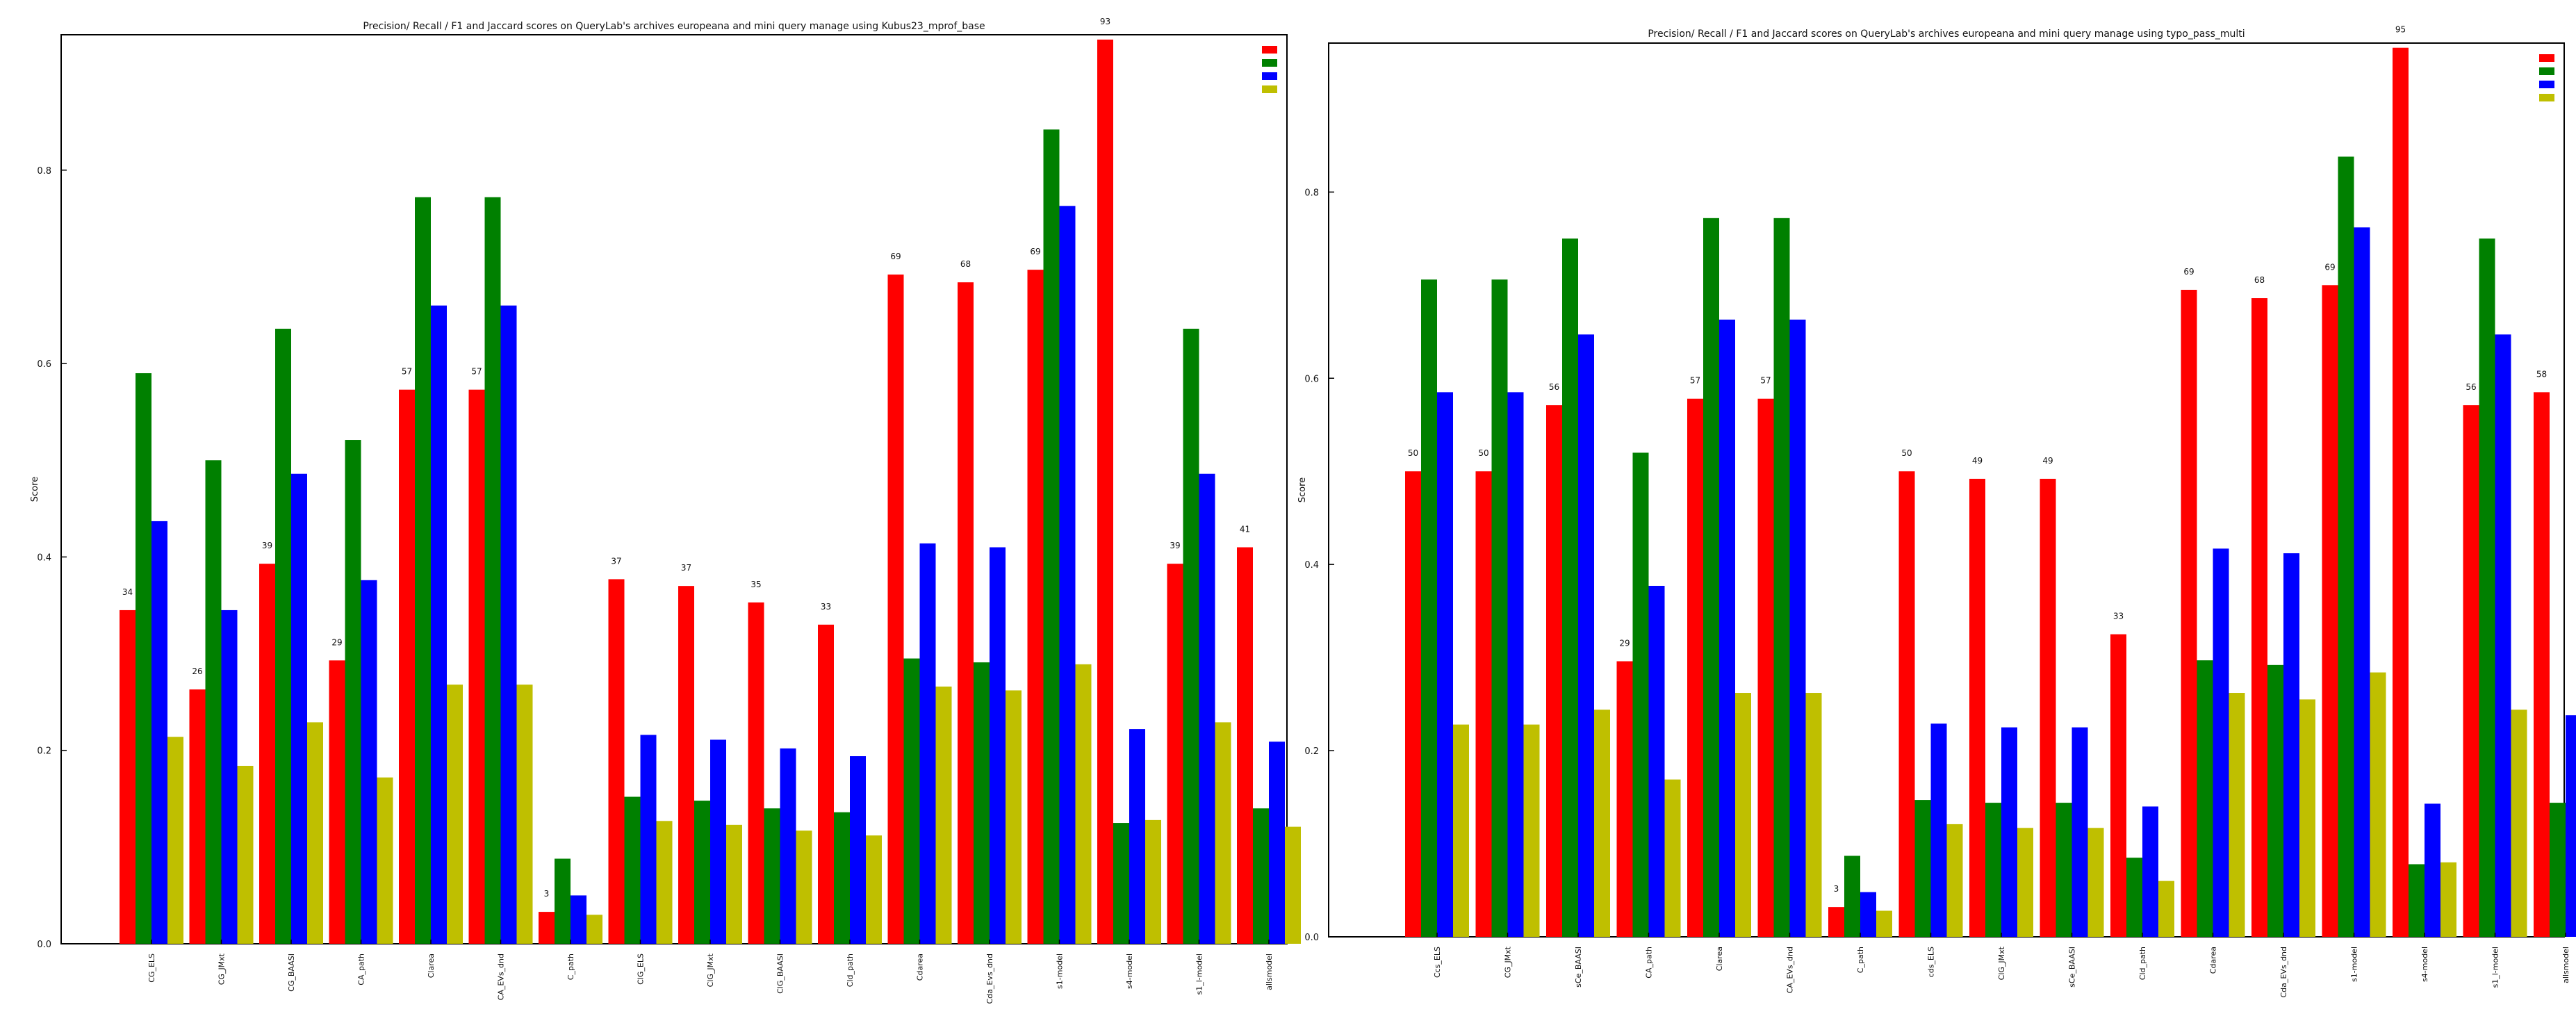 Image resolution: width=2576 pixels, height=1023 pixels. I want to click on bar-data-label: 29, so click(336, 642).